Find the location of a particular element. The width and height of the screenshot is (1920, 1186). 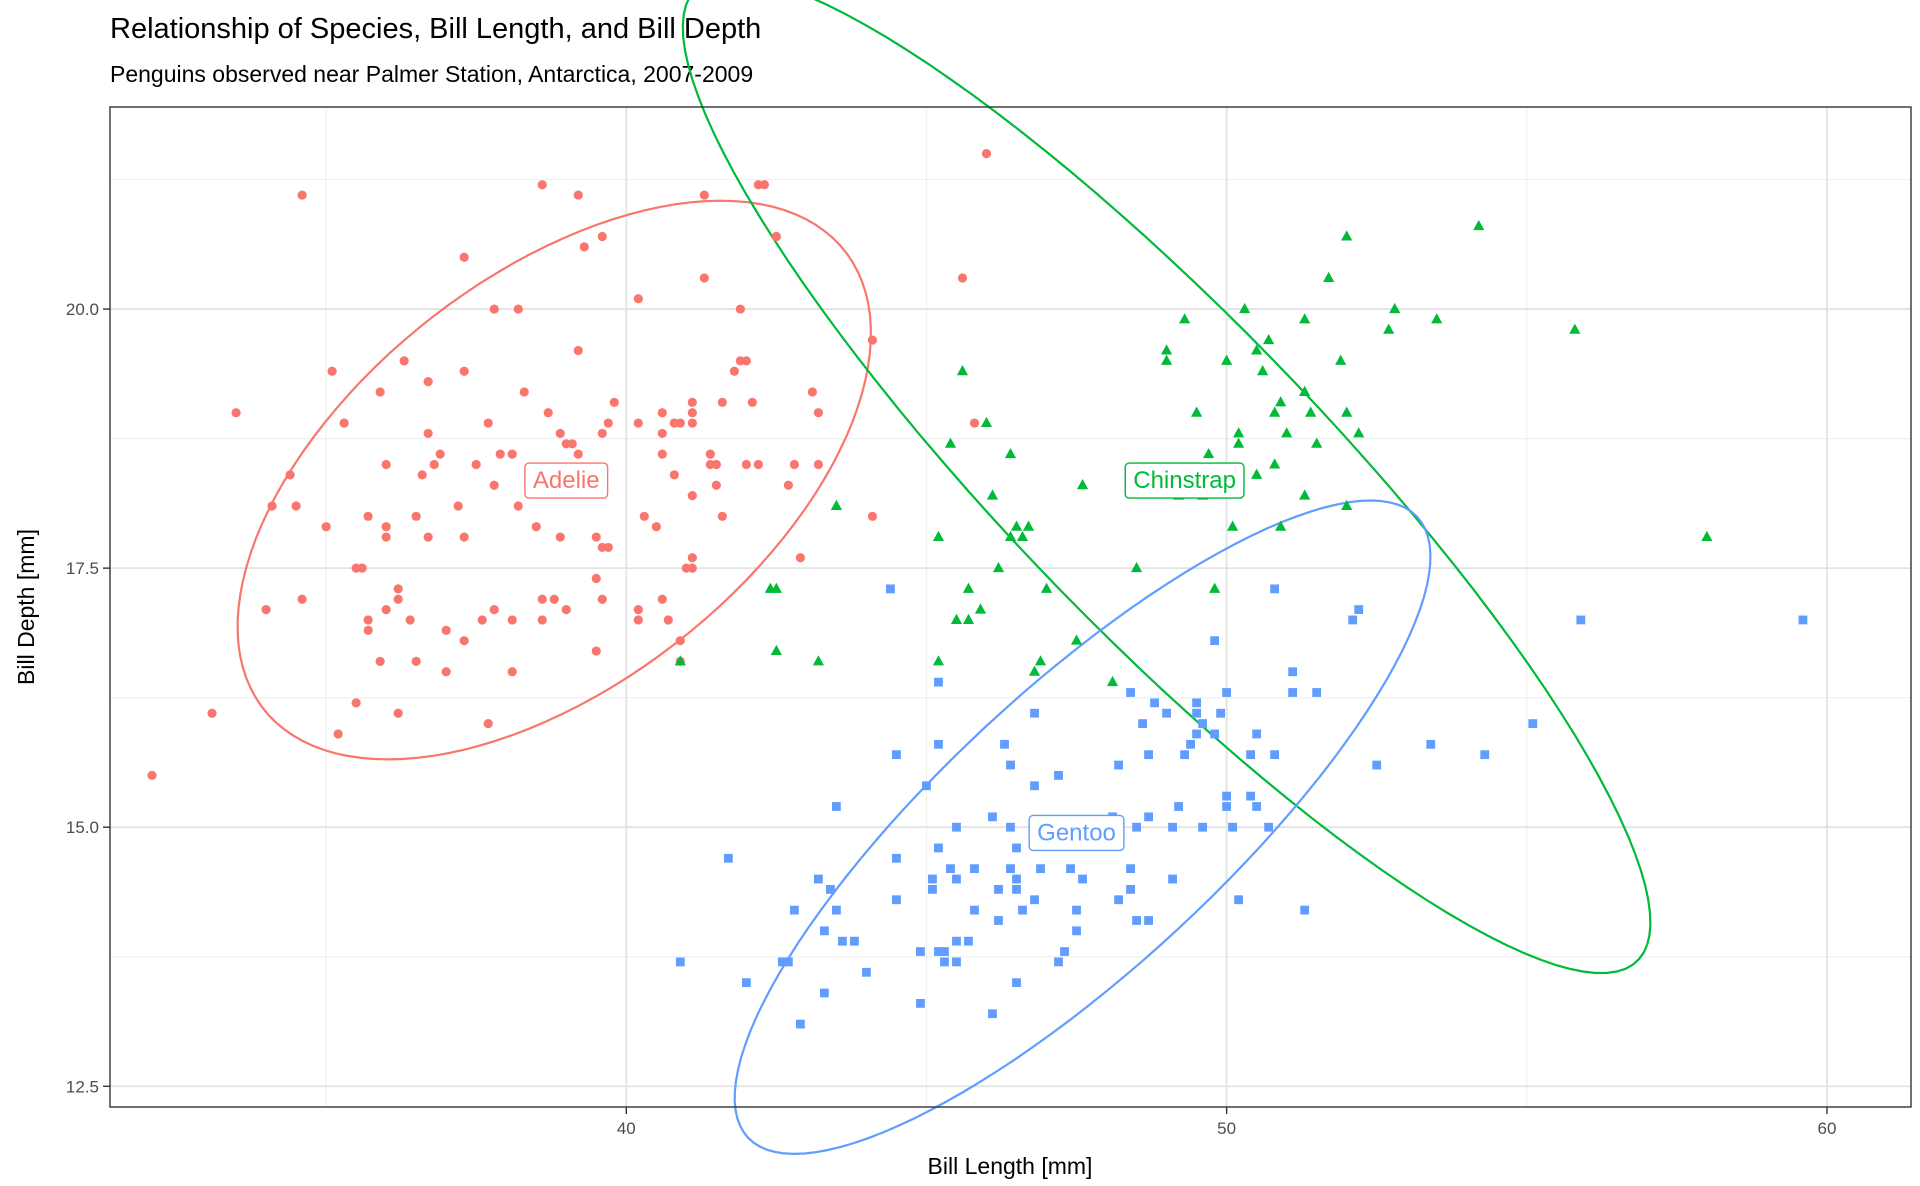

chinstrap-label: Chinstrap is located at coordinates (1184, 480).